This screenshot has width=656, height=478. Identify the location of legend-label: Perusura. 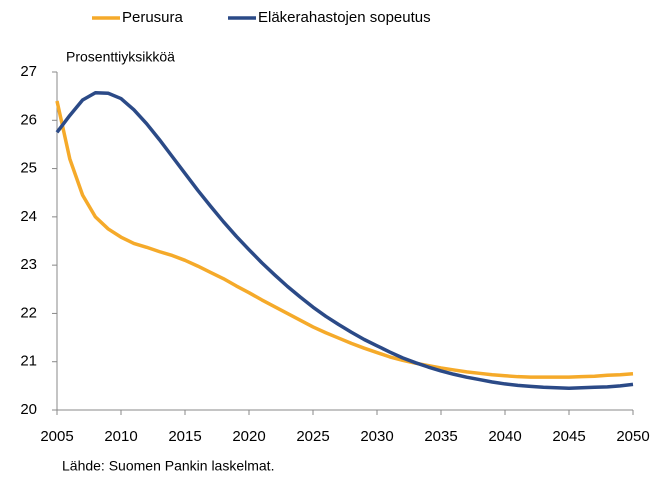
(153, 17).